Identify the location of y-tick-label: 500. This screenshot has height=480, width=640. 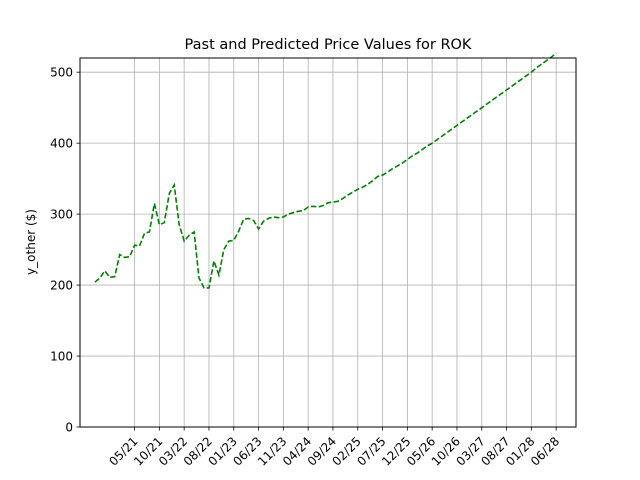
(61, 72).